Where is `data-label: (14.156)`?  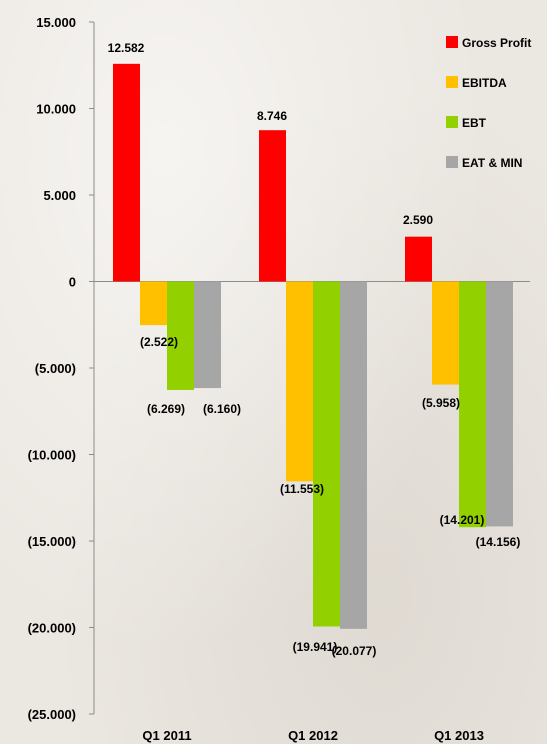 data-label: (14.156) is located at coordinates (498, 542).